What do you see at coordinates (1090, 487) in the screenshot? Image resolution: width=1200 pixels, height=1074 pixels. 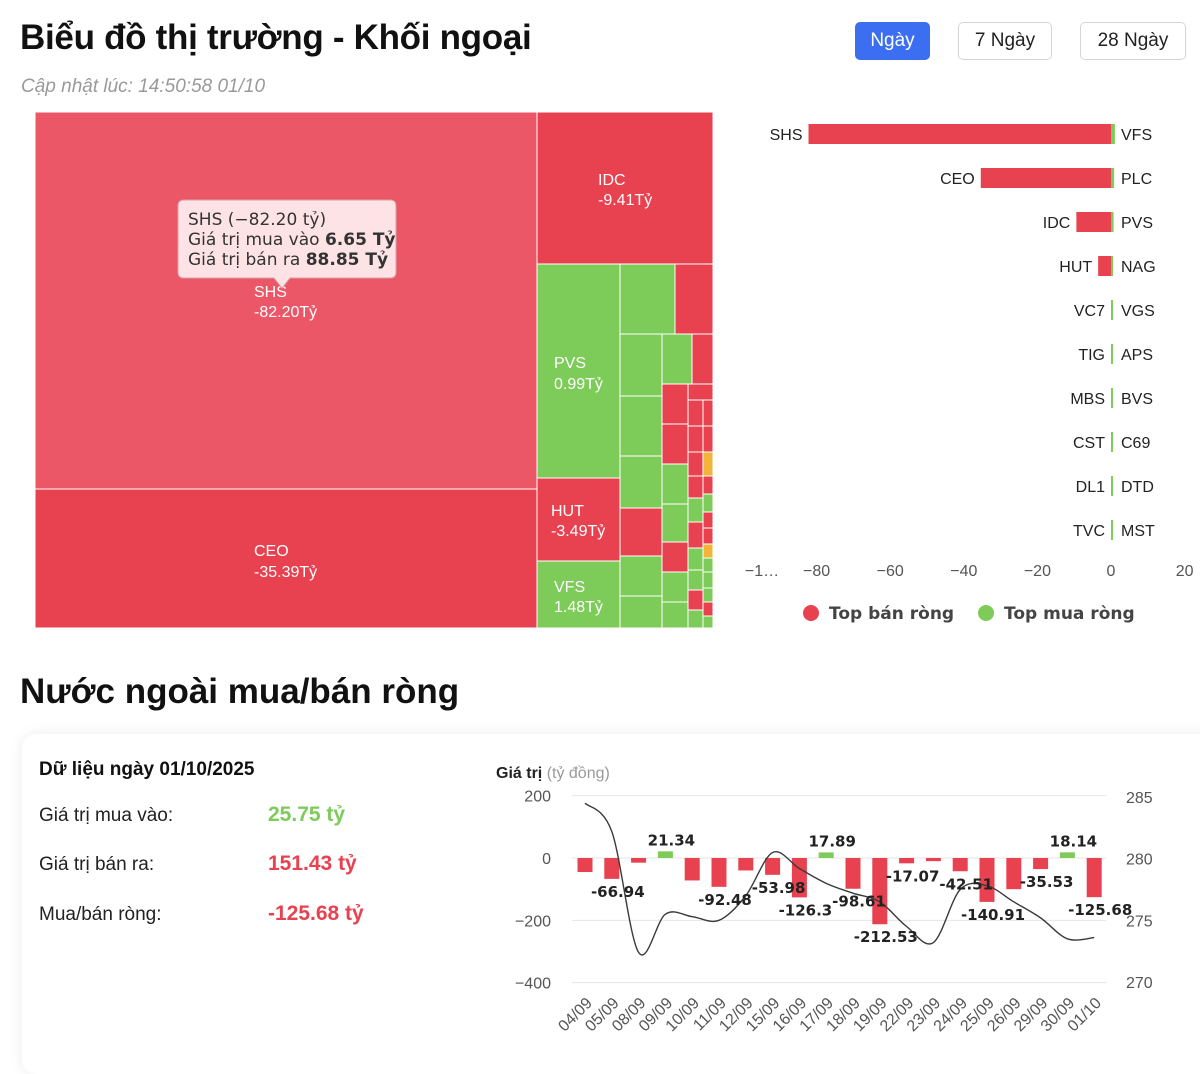 I see `top-sell-label: DL1` at bounding box center [1090, 487].